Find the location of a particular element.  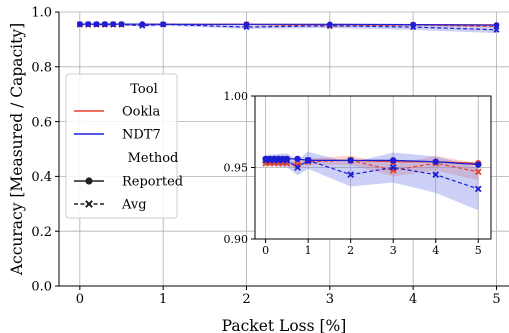

main-ytick-label: 1.0 is located at coordinates (41, 13).